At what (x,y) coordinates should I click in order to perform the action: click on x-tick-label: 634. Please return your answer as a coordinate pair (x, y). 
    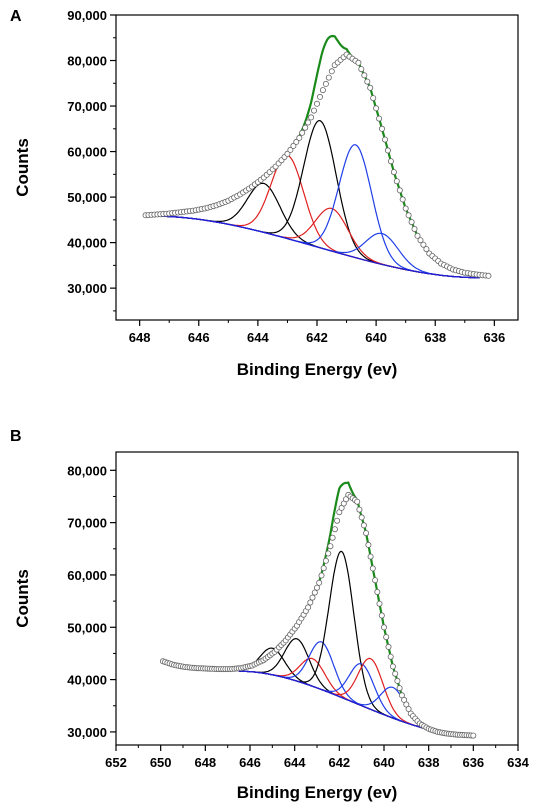
    Looking at the image, I should click on (518, 762).